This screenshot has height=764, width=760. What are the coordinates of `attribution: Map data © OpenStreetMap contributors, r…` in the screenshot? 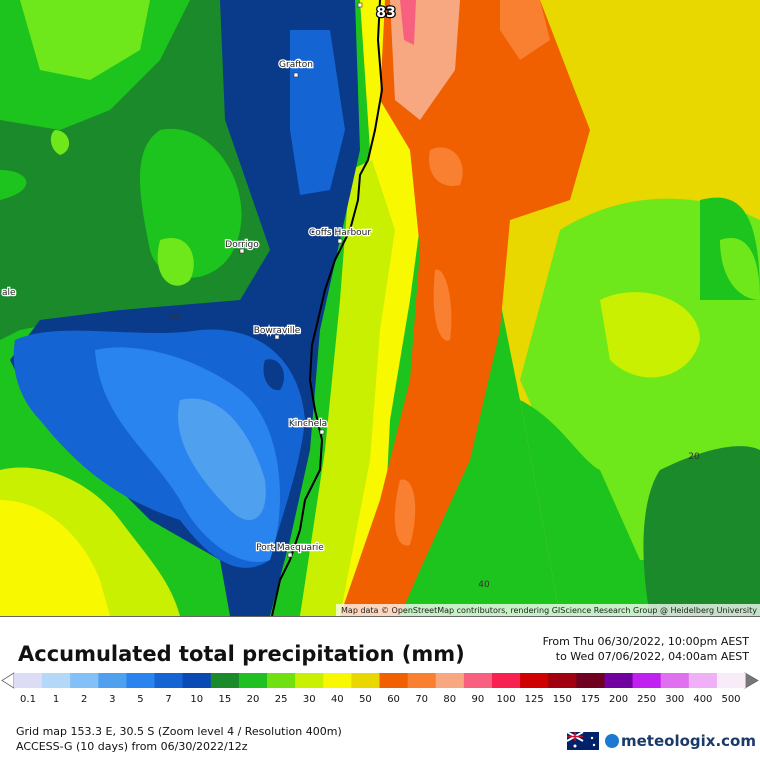 It's located at (549, 610).